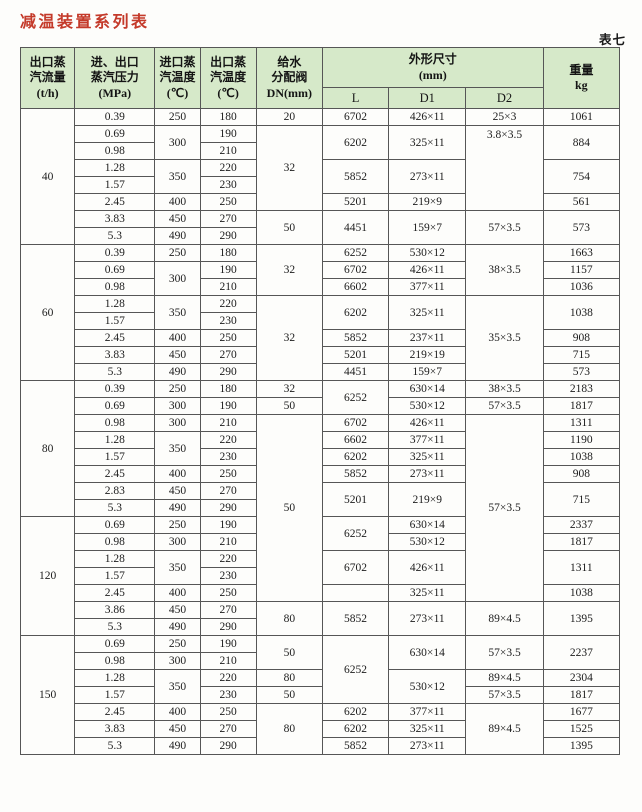 The image size is (642, 812). I want to click on table-row: 2.45 400 250 80 6202 377×11 89×4.5 1677, so click(321, 729).